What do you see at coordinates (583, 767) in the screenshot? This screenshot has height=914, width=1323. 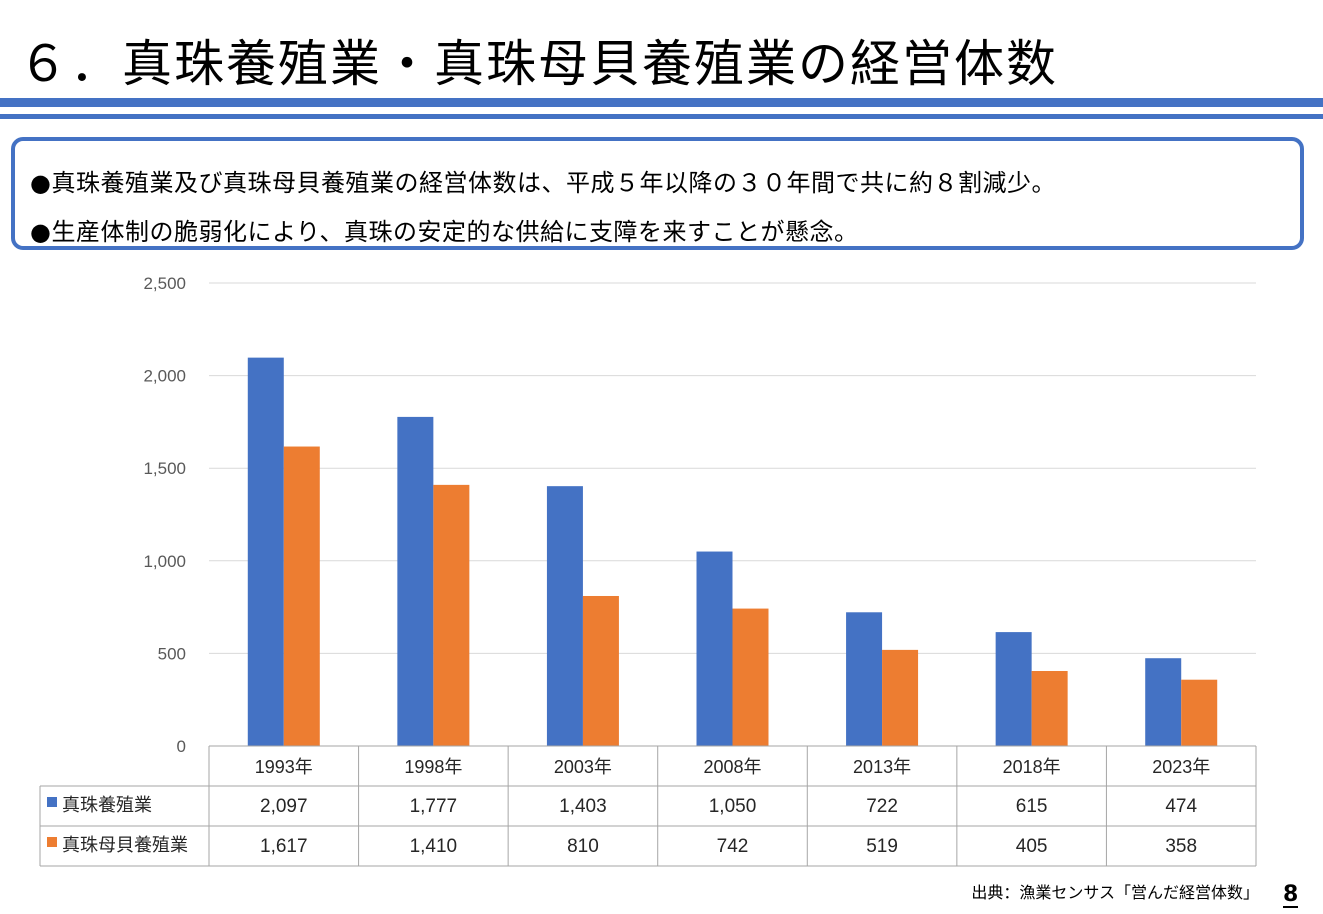 I see `x-category-label: 2003年` at bounding box center [583, 767].